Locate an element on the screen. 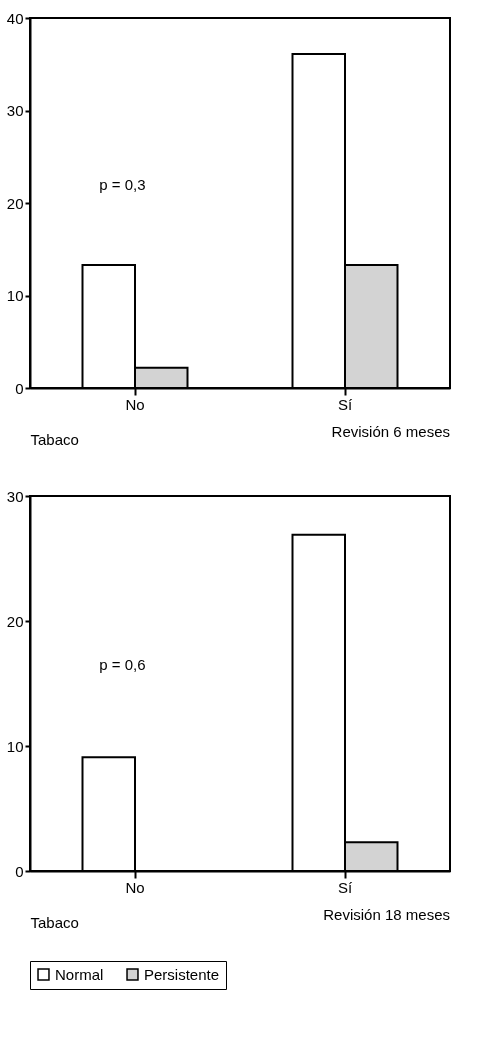 The width and height of the screenshot is (481, 1060). text: Revisión 6 meses is located at coordinates (390, 431).